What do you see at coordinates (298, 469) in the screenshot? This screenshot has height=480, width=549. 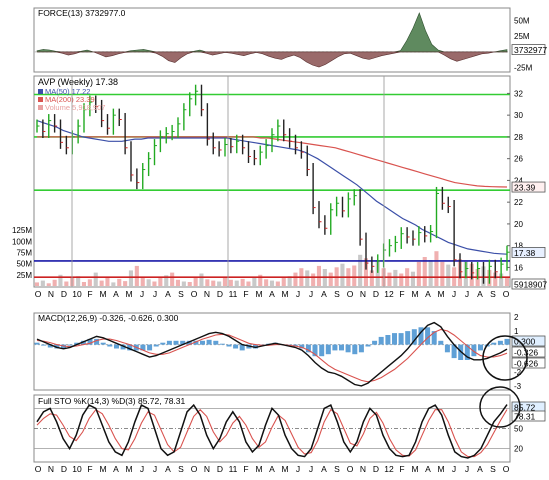 I see `sto-x-month-label: J` at bounding box center [298, 469].